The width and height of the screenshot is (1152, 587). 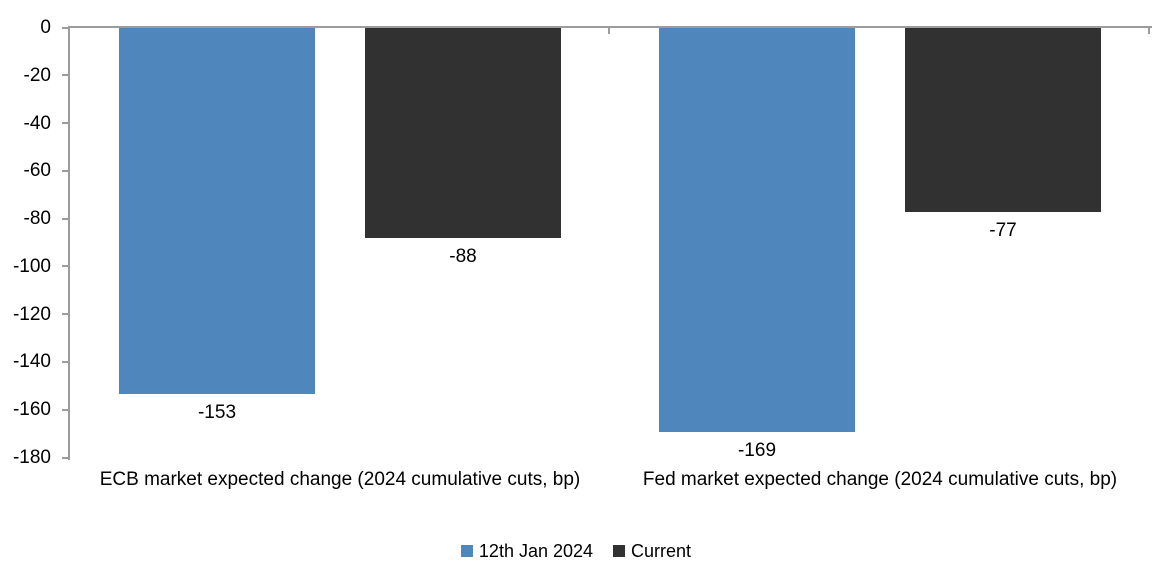 What do you see at coordinates (536, 551) in the screenshot?
I see `legend-label-12th-jan-2024: 12th Jan 2024` at bounding box center [536, 551].